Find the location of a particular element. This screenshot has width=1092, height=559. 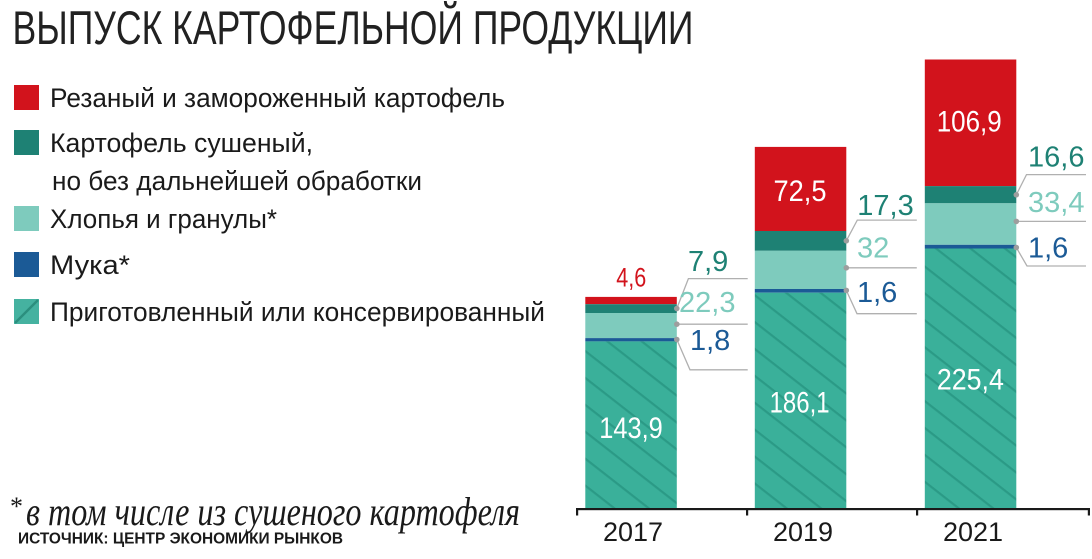

svg-text:в том числе из сушеного картоф: в том числе из сушеного картофеля is located at coordinates (273, 511).